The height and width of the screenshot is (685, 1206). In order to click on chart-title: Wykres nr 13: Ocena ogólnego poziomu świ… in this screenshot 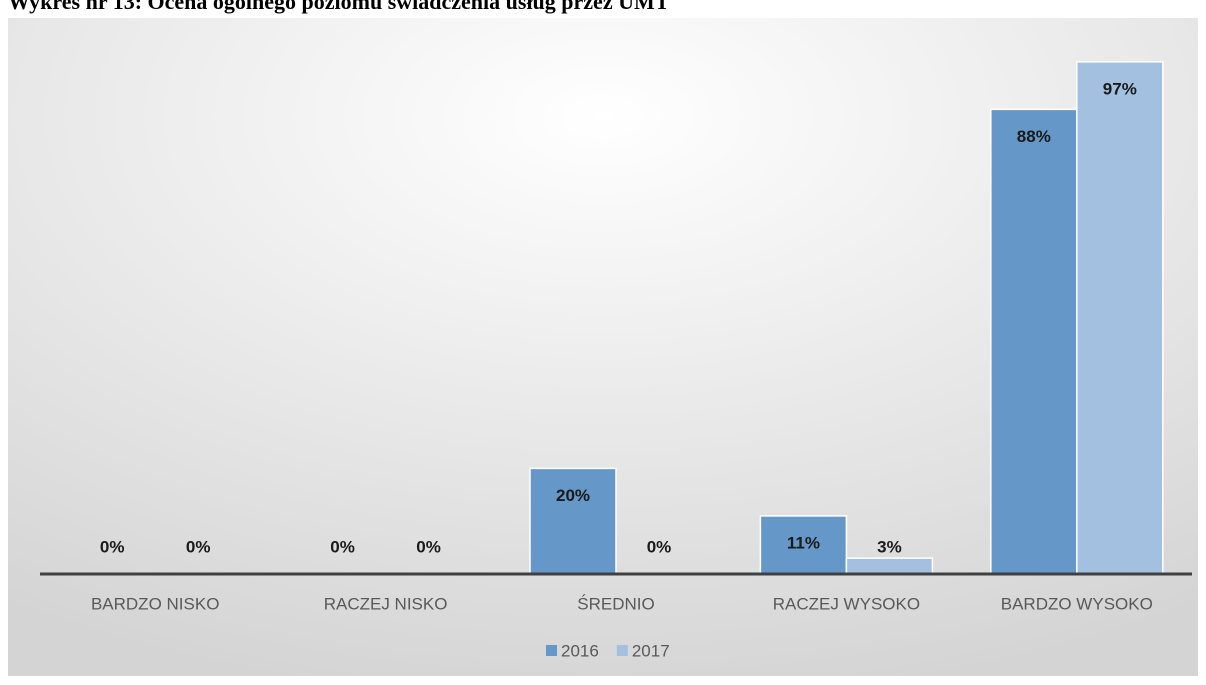, I will do `click(339, 7)`.